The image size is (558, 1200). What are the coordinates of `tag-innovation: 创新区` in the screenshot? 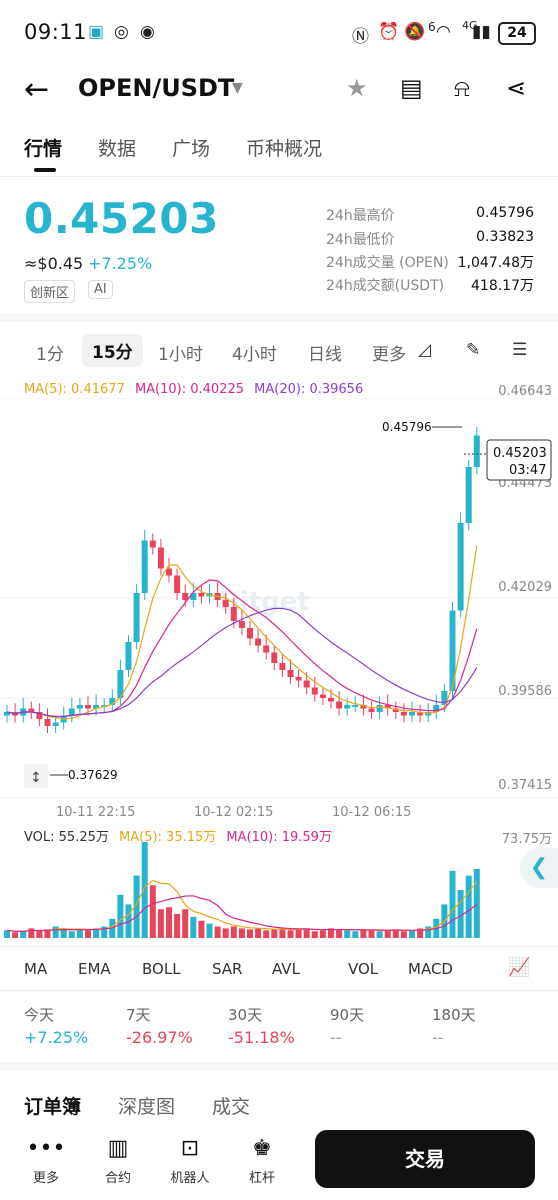 It's located at (50, 291).